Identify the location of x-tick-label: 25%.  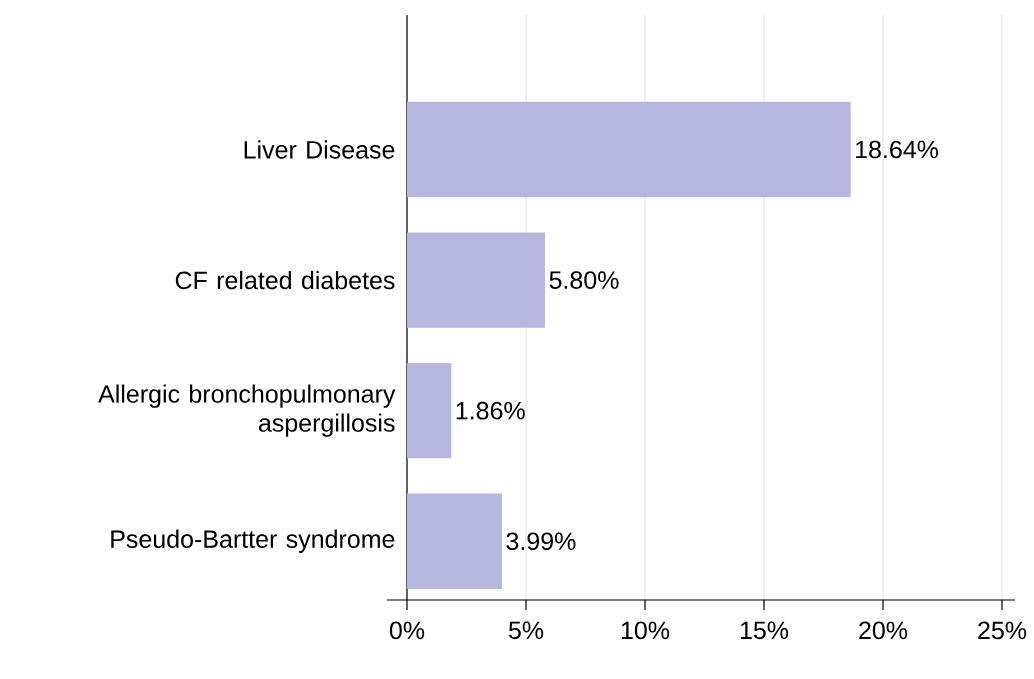
(1002, 630).